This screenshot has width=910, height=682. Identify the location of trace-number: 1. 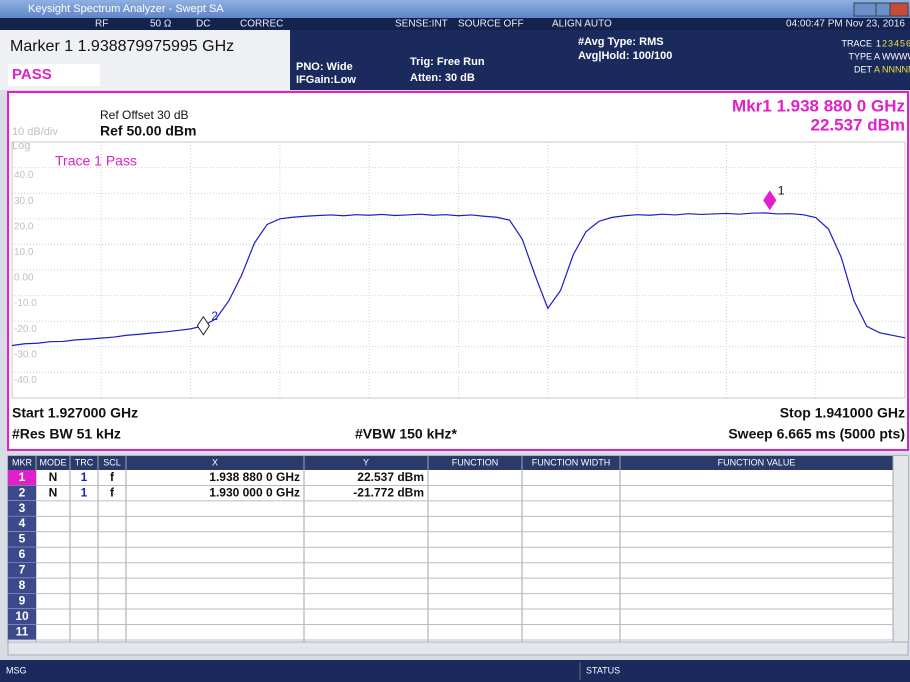
(878, 43).